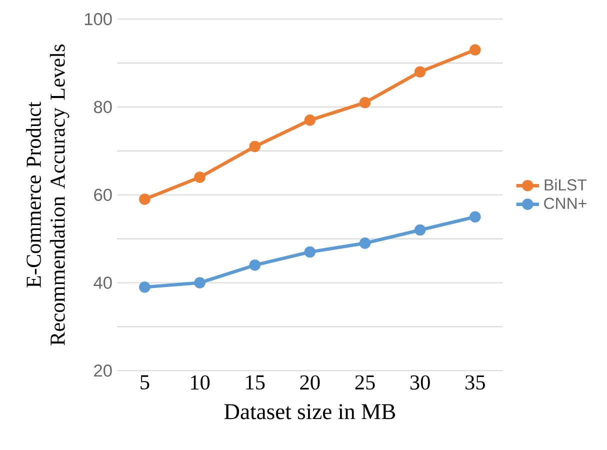 This screenshot has height=450, width=607. What do you see at coordinates (103, 194) in the screenshot?
I see `y-tick-label: 60` at bounding box center [103, 194].